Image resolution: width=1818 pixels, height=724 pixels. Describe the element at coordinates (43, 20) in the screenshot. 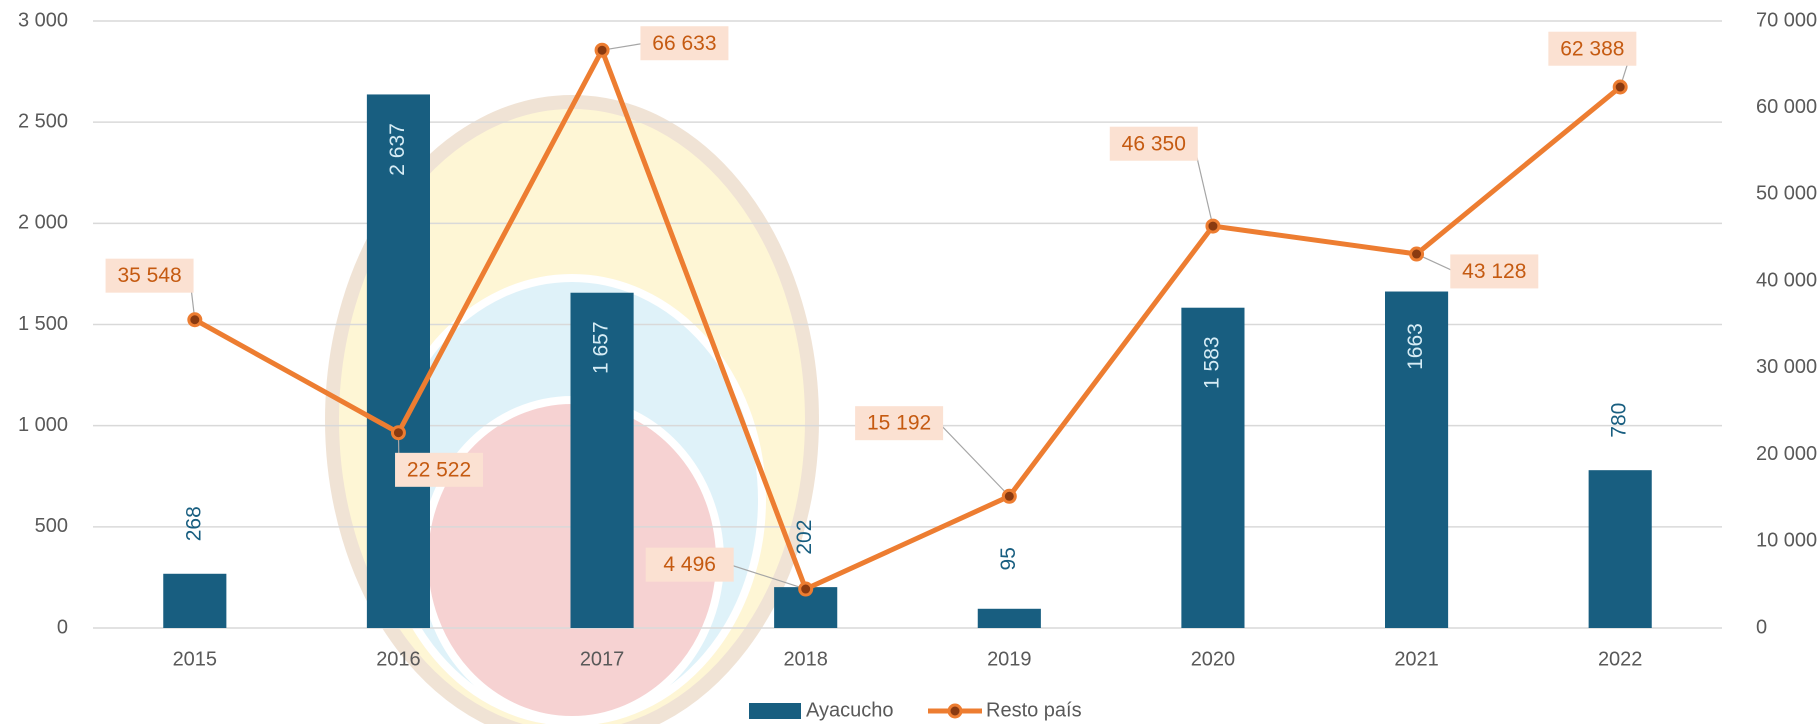

I see `y-tick-label: 3 000` at that location.